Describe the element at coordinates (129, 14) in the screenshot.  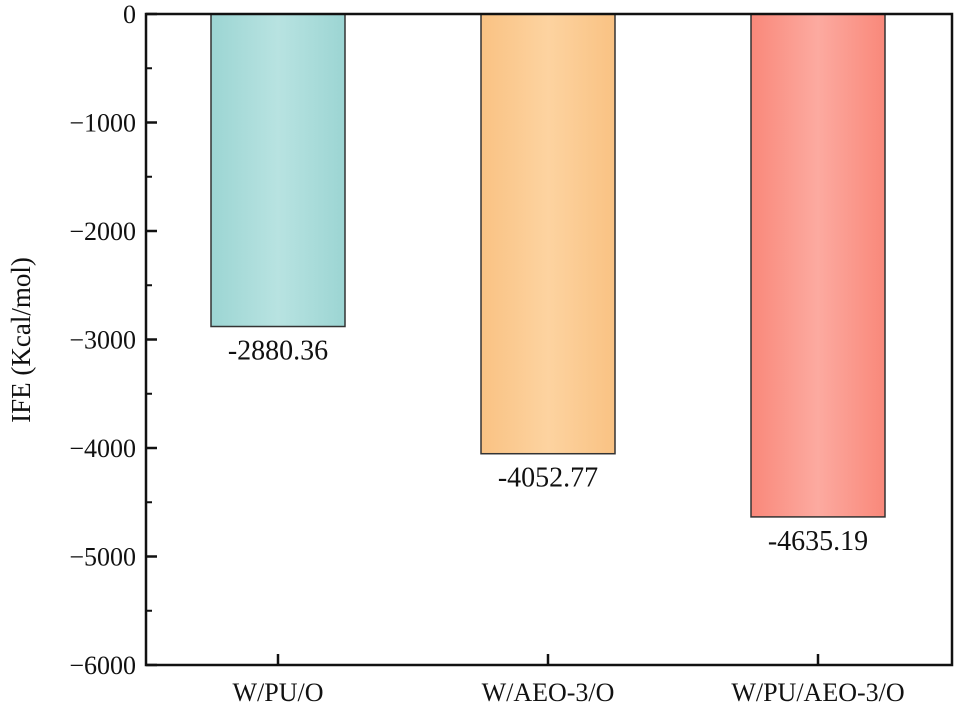
I see `y-tick-label: 0` at that location.